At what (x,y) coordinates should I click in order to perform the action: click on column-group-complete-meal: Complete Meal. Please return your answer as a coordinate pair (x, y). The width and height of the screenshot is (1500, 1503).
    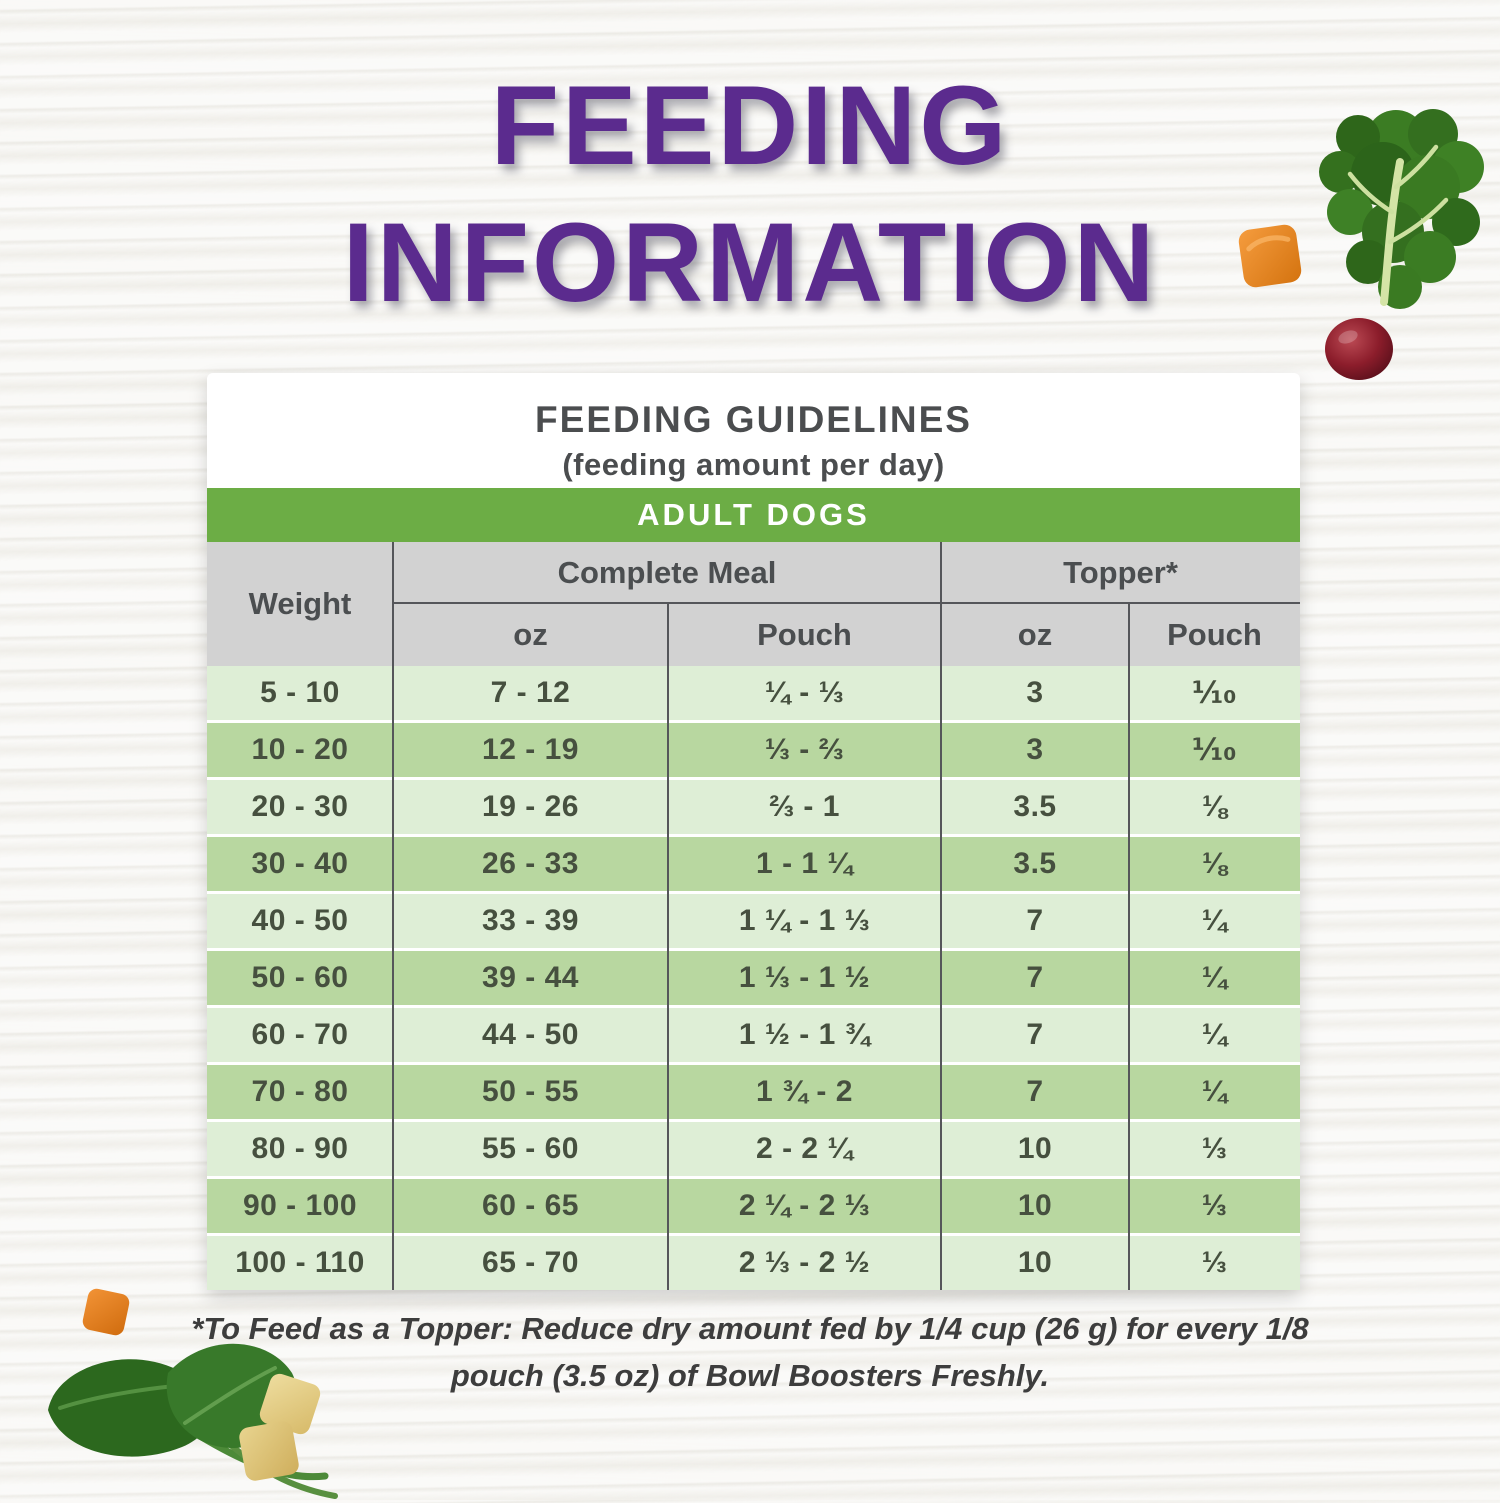
    Looking at the image, I should click on (667, 572).